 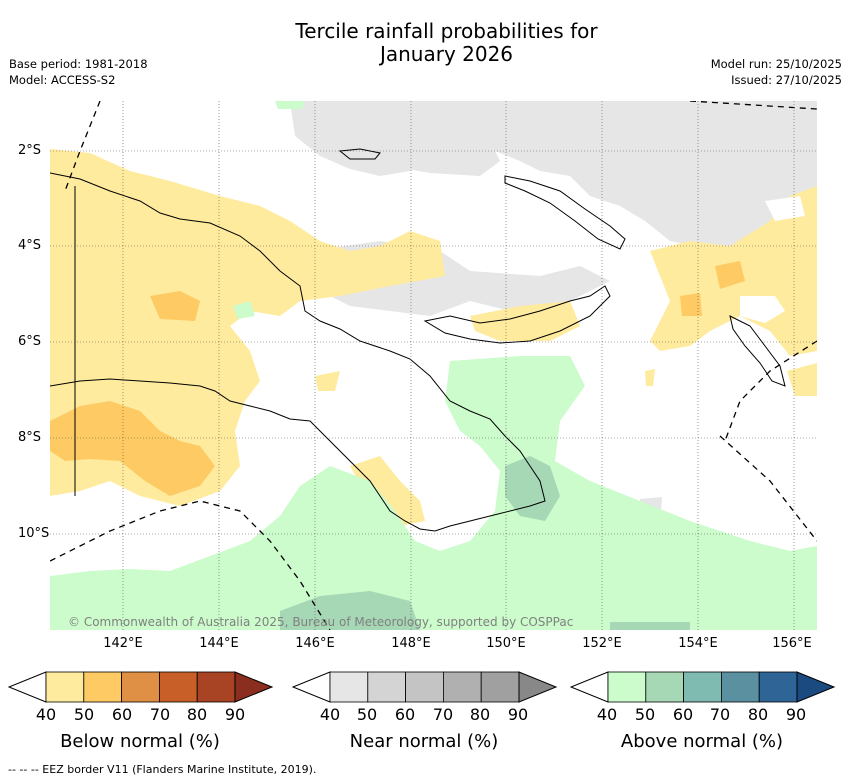 I want to click on near-normal-label: Near normal (%), so click(x=424, y=741).